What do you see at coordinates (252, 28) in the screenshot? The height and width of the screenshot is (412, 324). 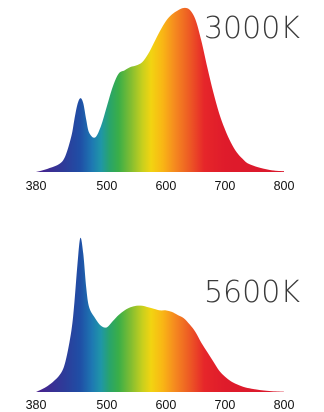 I see `color-temperature-label: 3000K` at bounding box center [252, 28].